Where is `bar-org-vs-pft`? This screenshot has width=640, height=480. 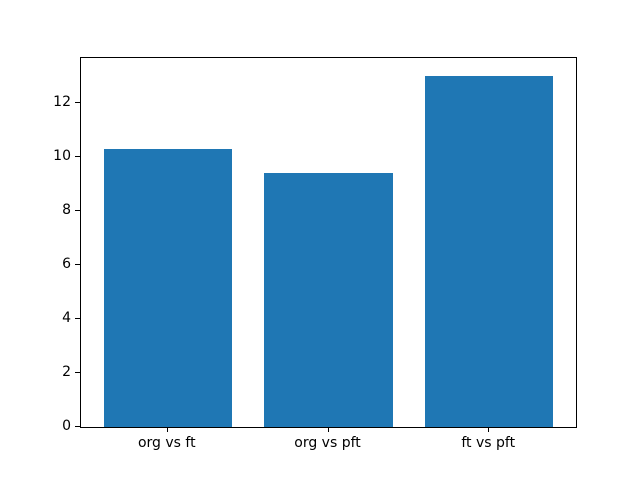
bar-org-vs-pft is located at coordinates (328, 299).